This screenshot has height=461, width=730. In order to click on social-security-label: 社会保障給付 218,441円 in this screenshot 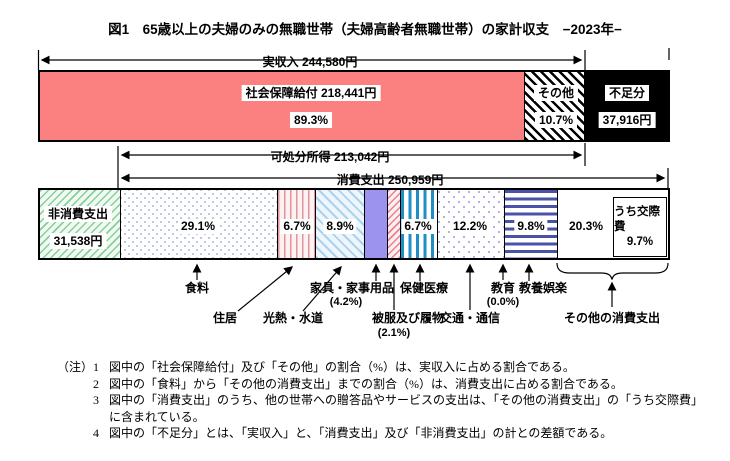, I will do `click(311, 93)`.